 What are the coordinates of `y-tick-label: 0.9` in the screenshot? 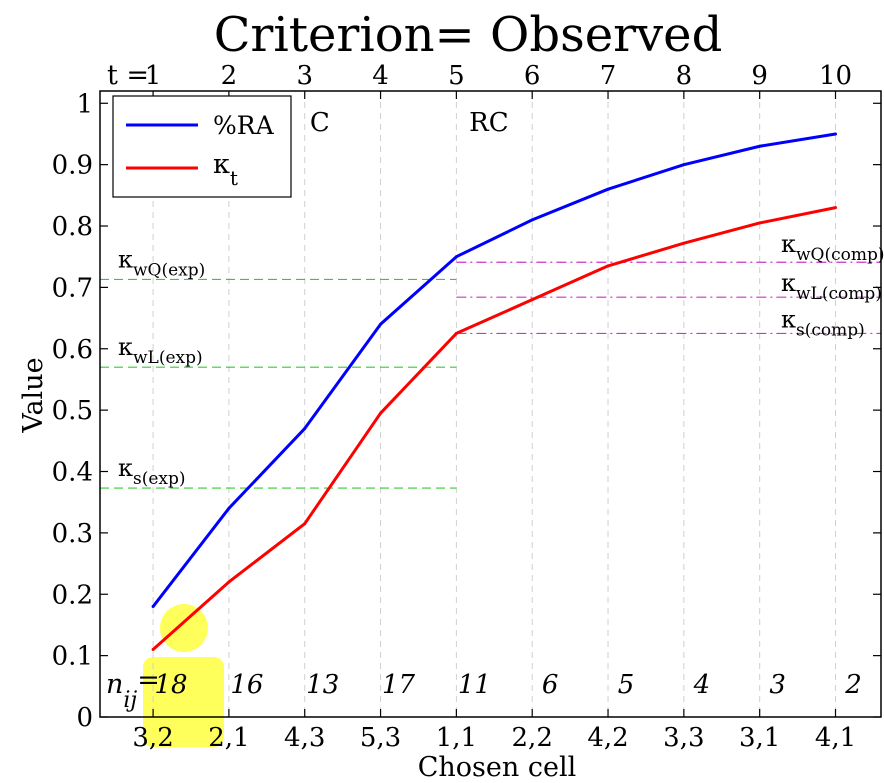 It's located at (72, 166).